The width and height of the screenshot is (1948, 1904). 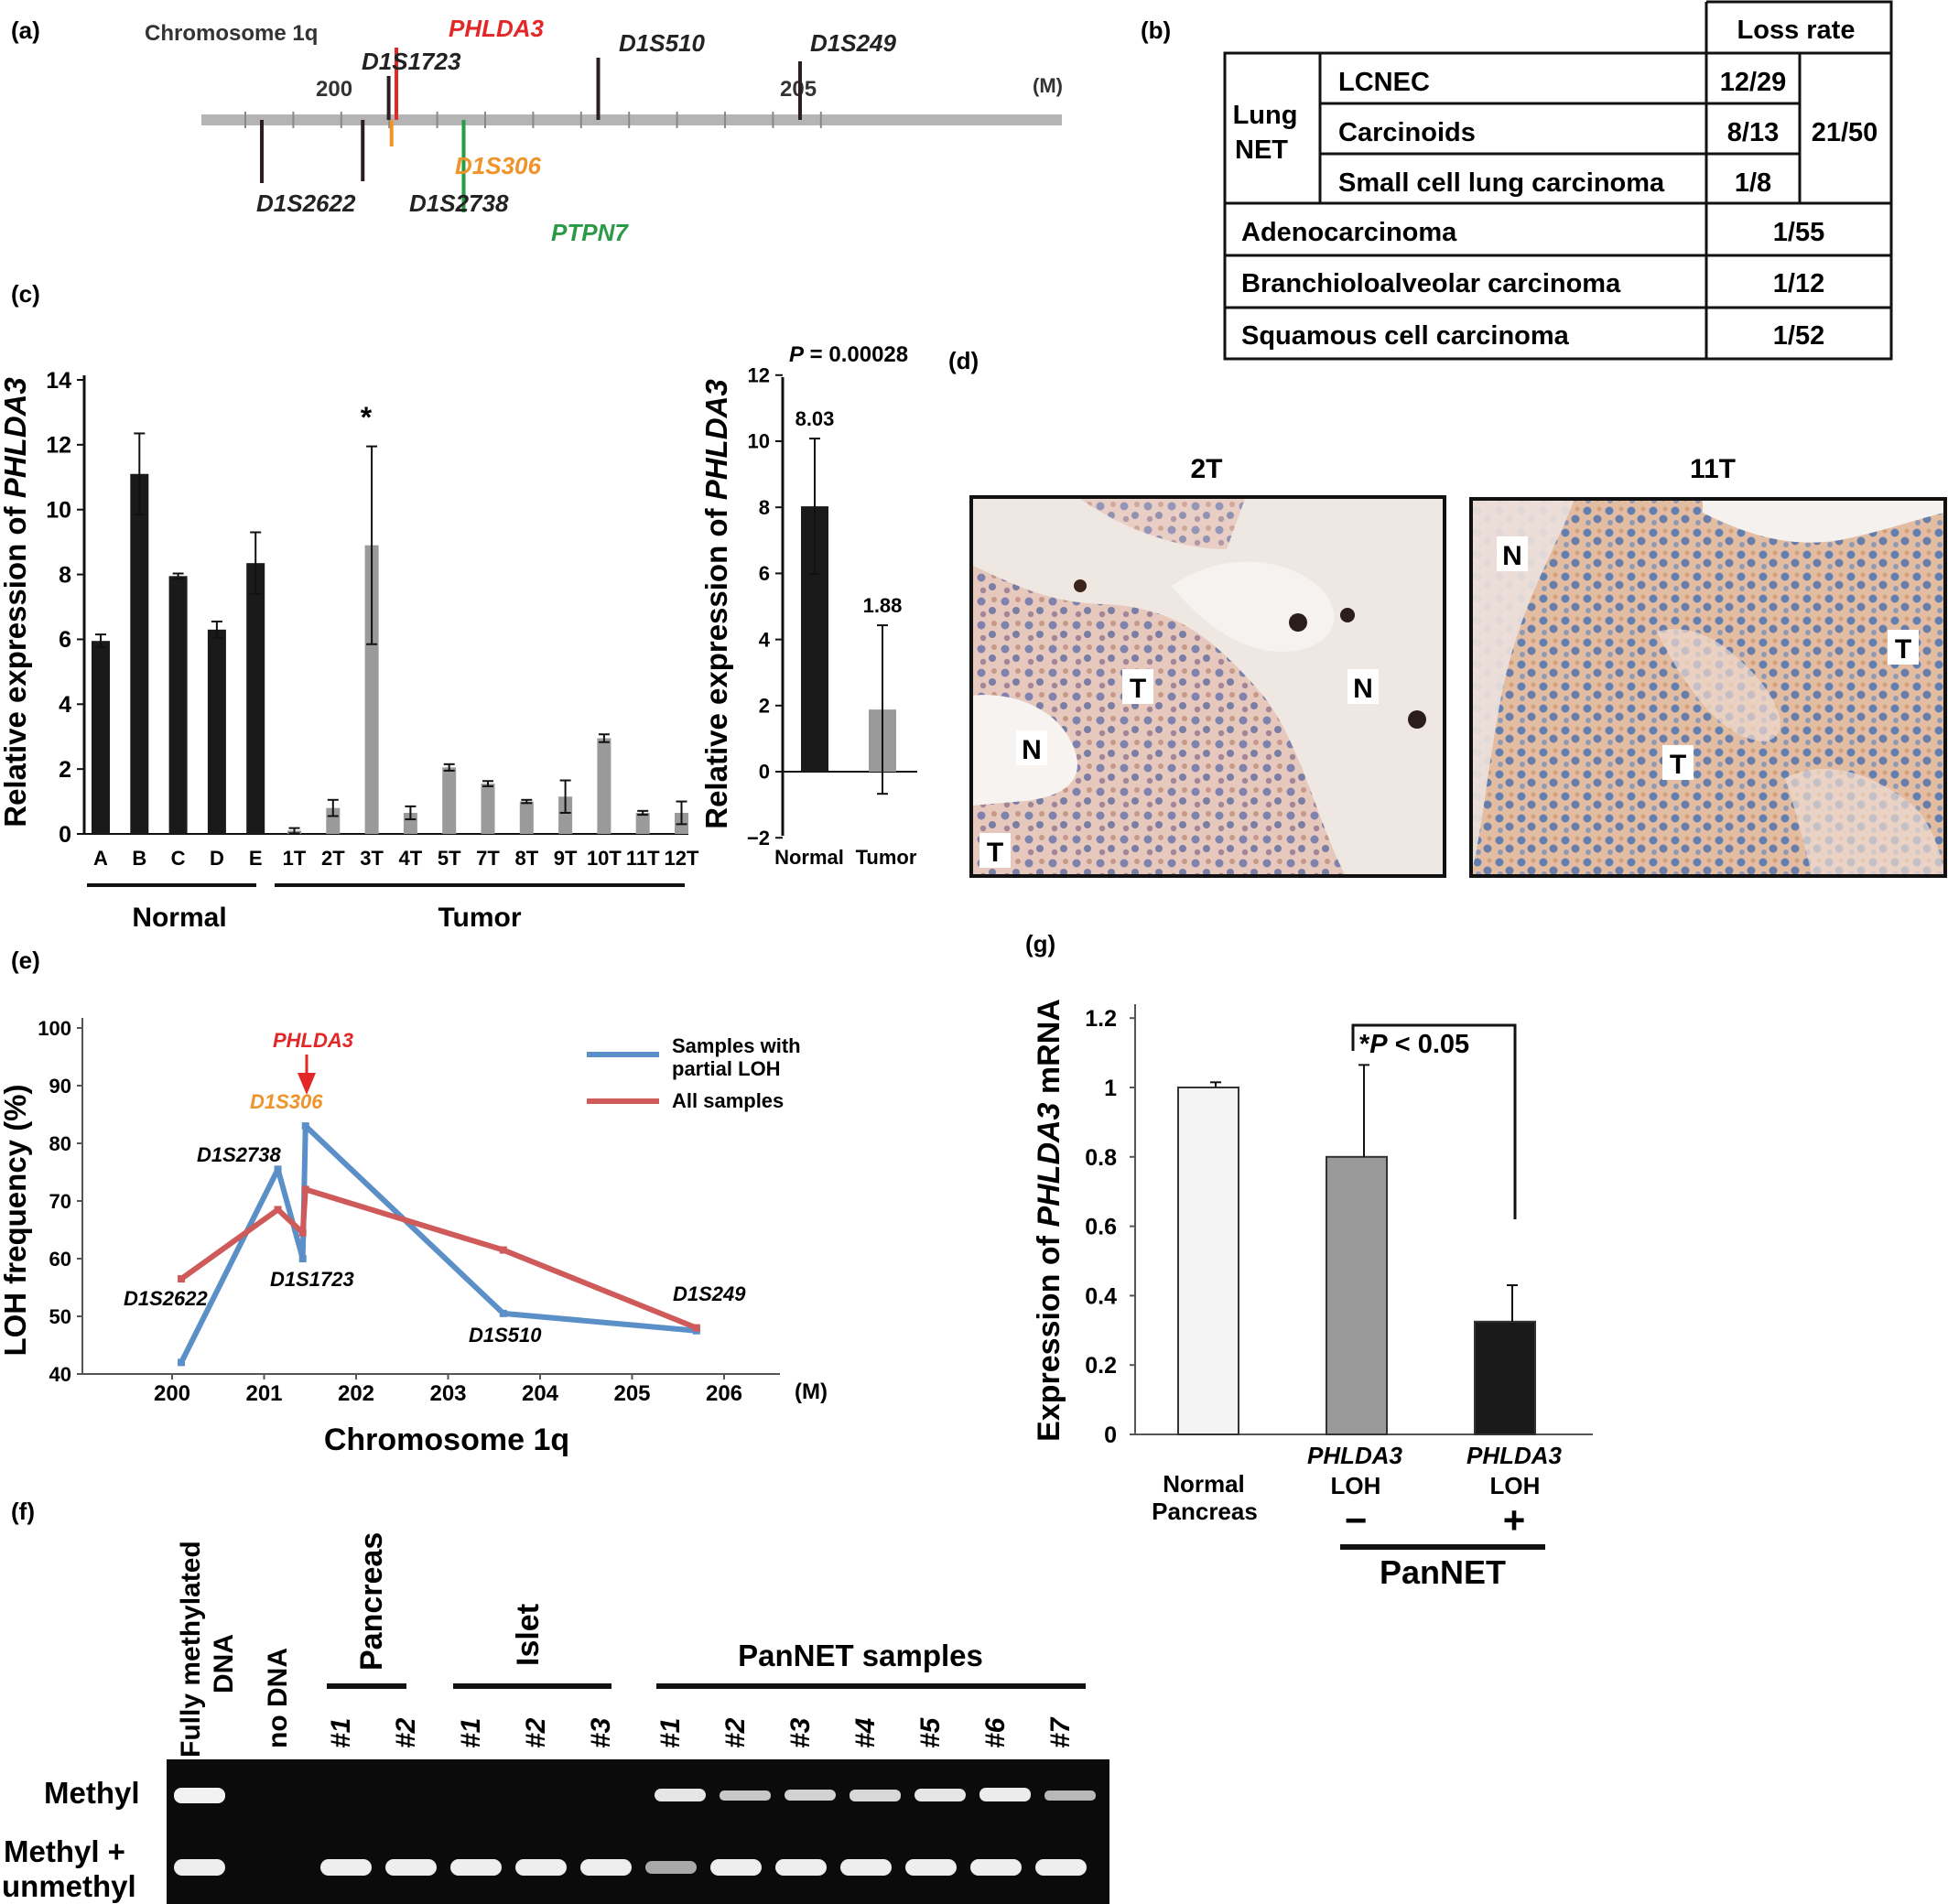 What do you see at coordinates (759, 441) in the screenshot?
I see `c-right-tick-label: 10` at bounding box center [759, 441].